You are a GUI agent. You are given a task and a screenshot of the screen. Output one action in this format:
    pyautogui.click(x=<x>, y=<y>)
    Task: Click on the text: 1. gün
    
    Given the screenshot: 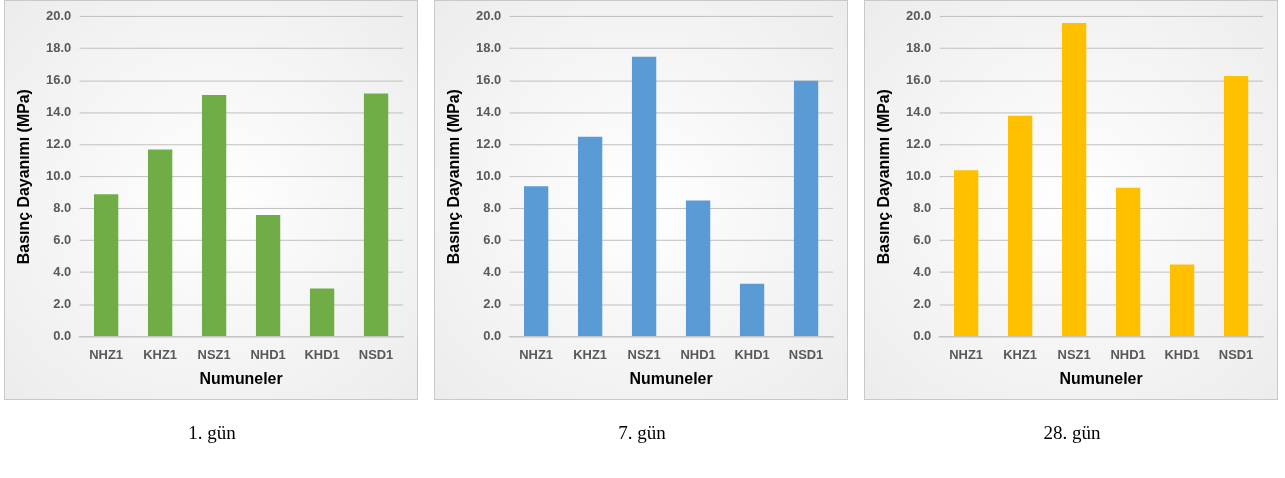 What is the action you would take?
    pyautogui.click(x=212, y=433)
    